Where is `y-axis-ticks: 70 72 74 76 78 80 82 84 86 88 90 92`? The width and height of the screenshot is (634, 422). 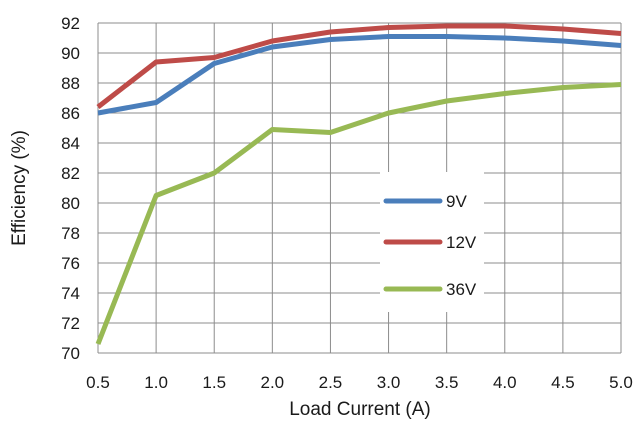 y-axis-ticks: 70 72 74 76 78 80 82 84 86 88 90 92 is located at coordinates (70, 188).